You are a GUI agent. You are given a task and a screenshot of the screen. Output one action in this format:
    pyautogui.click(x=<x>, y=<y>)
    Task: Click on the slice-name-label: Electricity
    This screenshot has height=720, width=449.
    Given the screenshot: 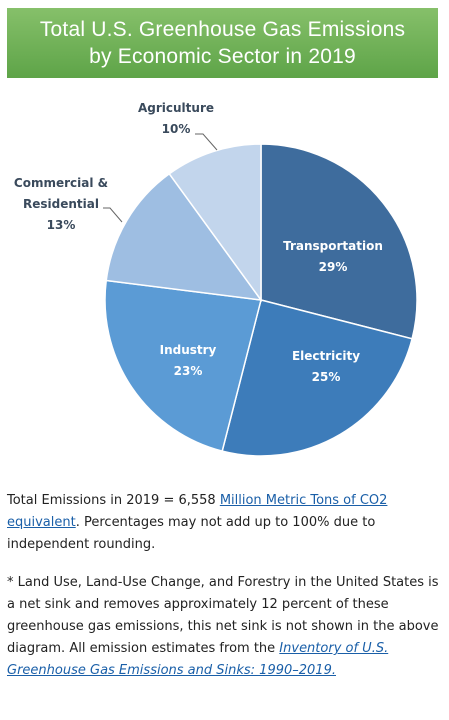 What is the action you would take?
    pyautogui.click(x=326, y=356)
    